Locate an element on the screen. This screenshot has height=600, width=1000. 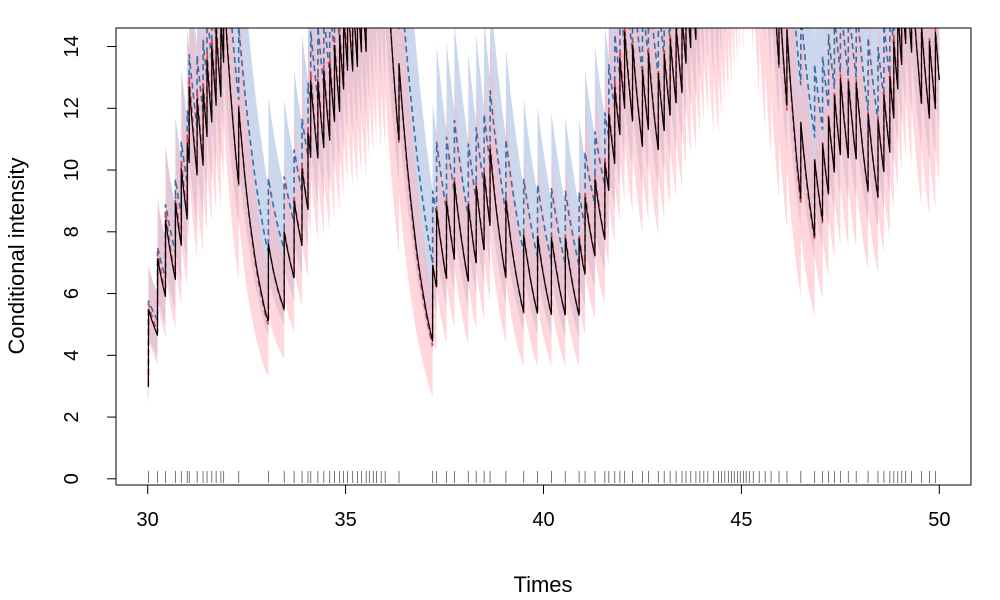
x-axis: 30 35 40 45 50 is located at coordinates (543, 507).